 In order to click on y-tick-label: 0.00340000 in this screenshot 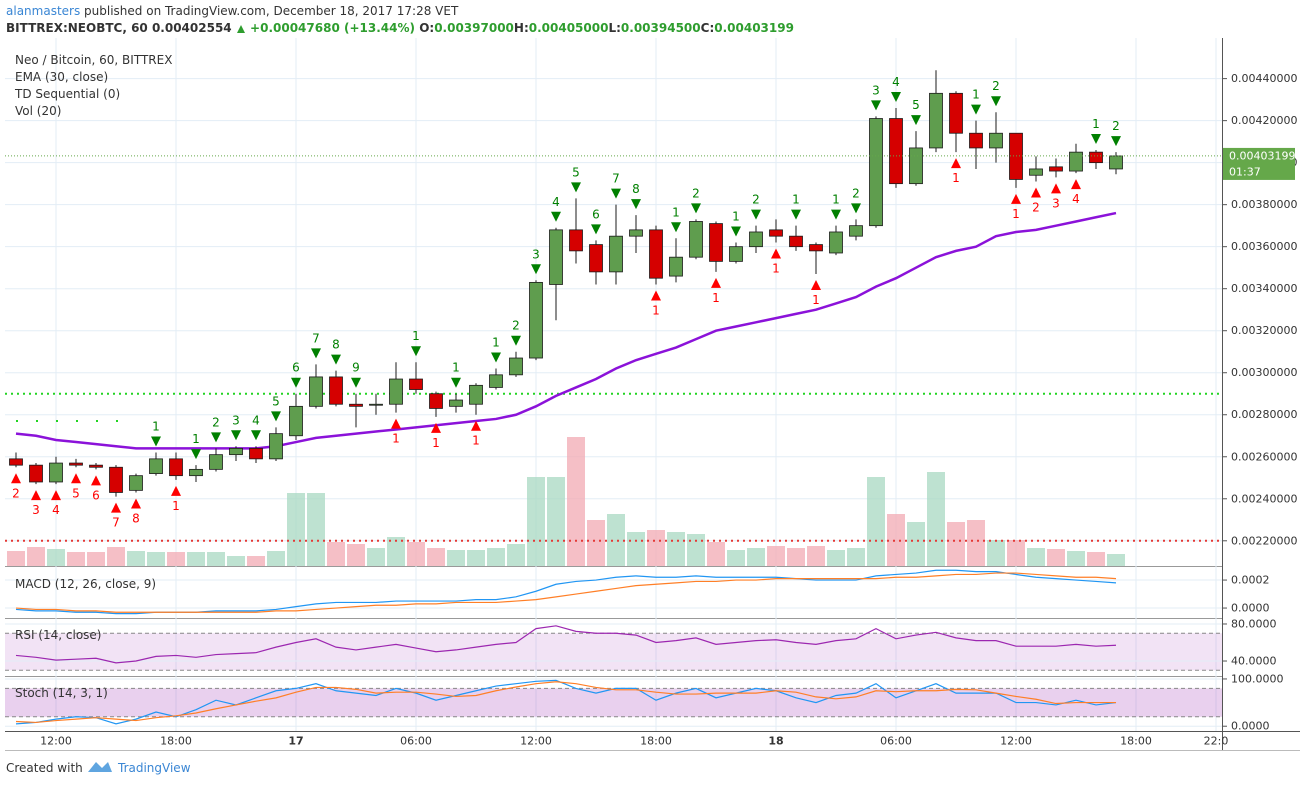, I will do `click(1264, 288)`.